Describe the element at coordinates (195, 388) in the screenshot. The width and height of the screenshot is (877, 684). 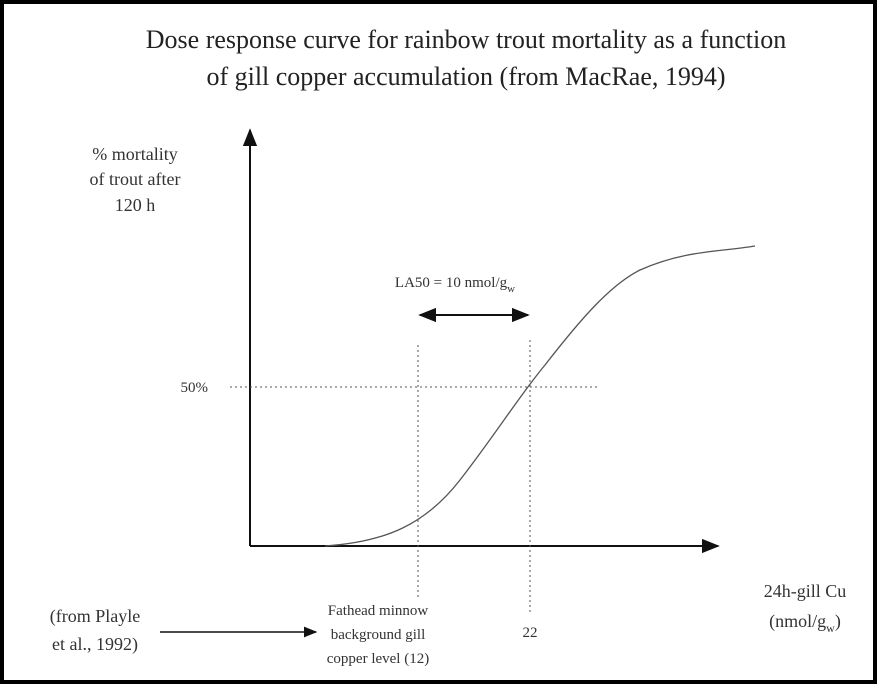
I see `fifty-label: 50%` at that location.